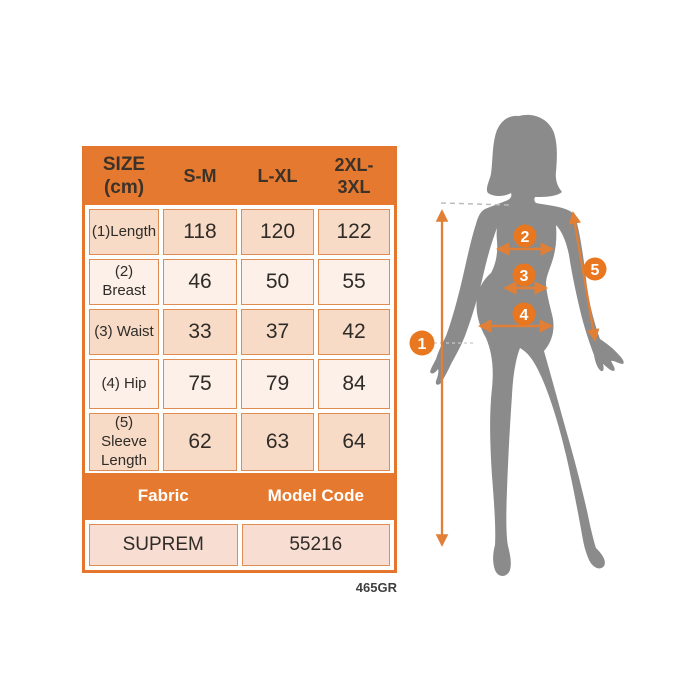 The width and height of the screenshot is (700, 700). Describe the element at coordinates (354, 332) in the screenshot. I see `cell-waist-2xl-3xl: 42` at that location.